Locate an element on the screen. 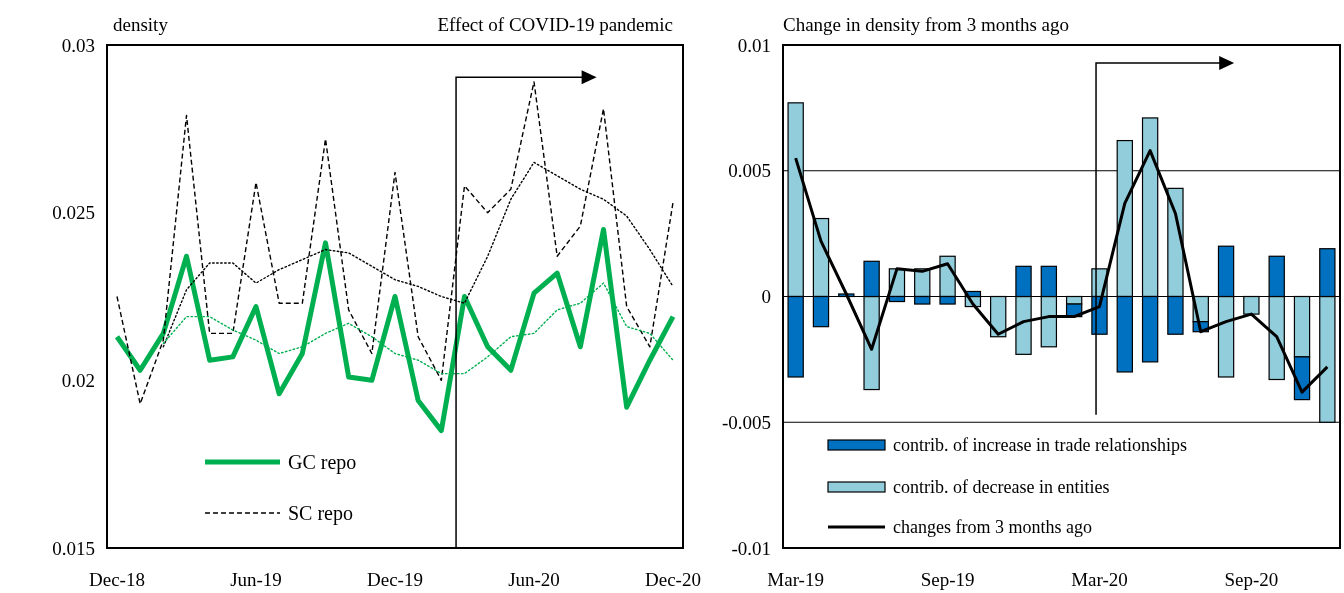  chart-title: Effect of COVID-19 pandemic is located at coordinates (555, 24).